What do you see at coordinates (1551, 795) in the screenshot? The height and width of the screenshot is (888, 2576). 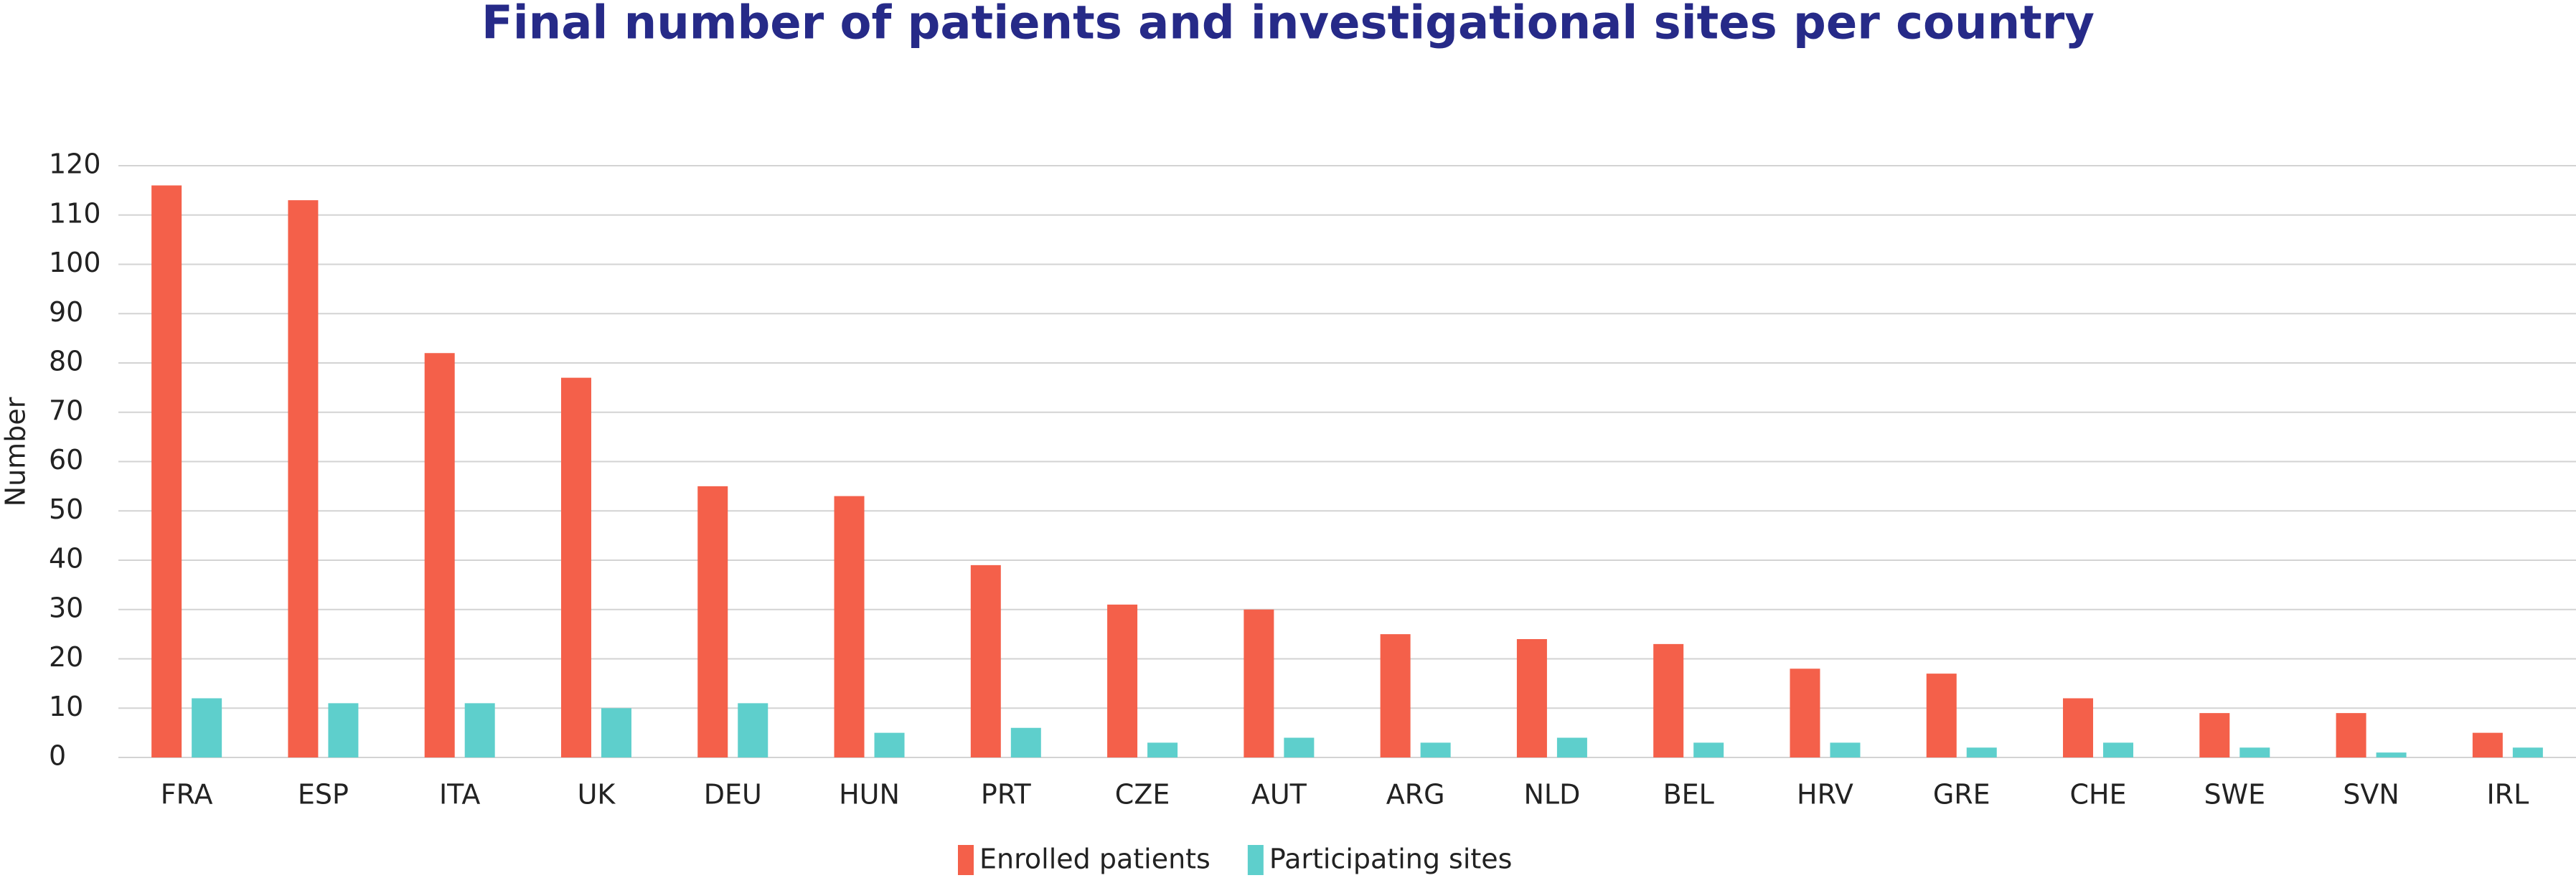 I see `x-tick-label: NLD` at bounding box center [1551, 795].